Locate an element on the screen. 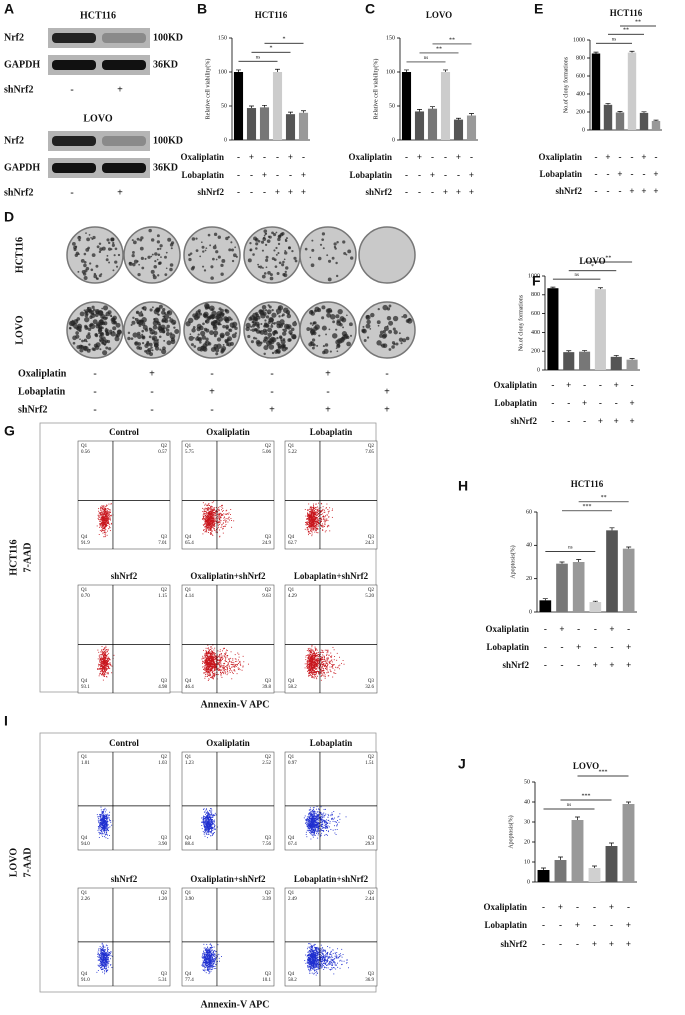  quadrant-value: 1.15 is located at coordinates (162, 596).